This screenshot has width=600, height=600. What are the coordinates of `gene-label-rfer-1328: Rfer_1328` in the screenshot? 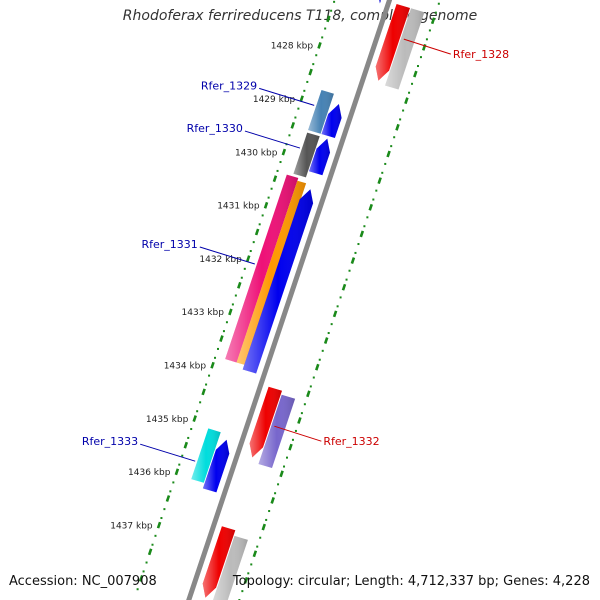 It's located at (456, 49).